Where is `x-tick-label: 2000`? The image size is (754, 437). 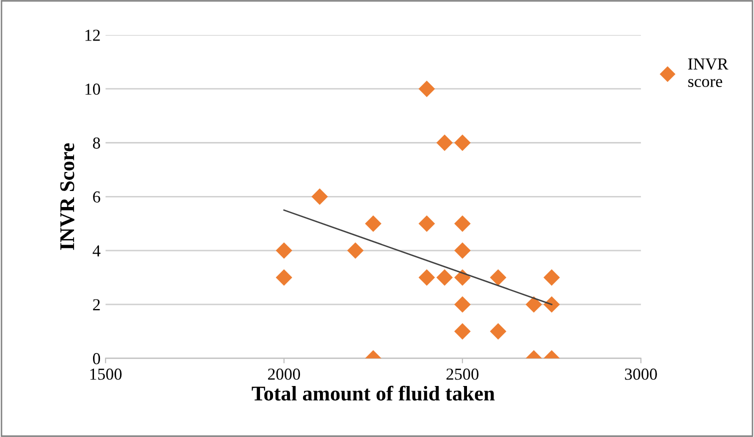
x-tick-label: 2000 is located at coordinates (284, 374).